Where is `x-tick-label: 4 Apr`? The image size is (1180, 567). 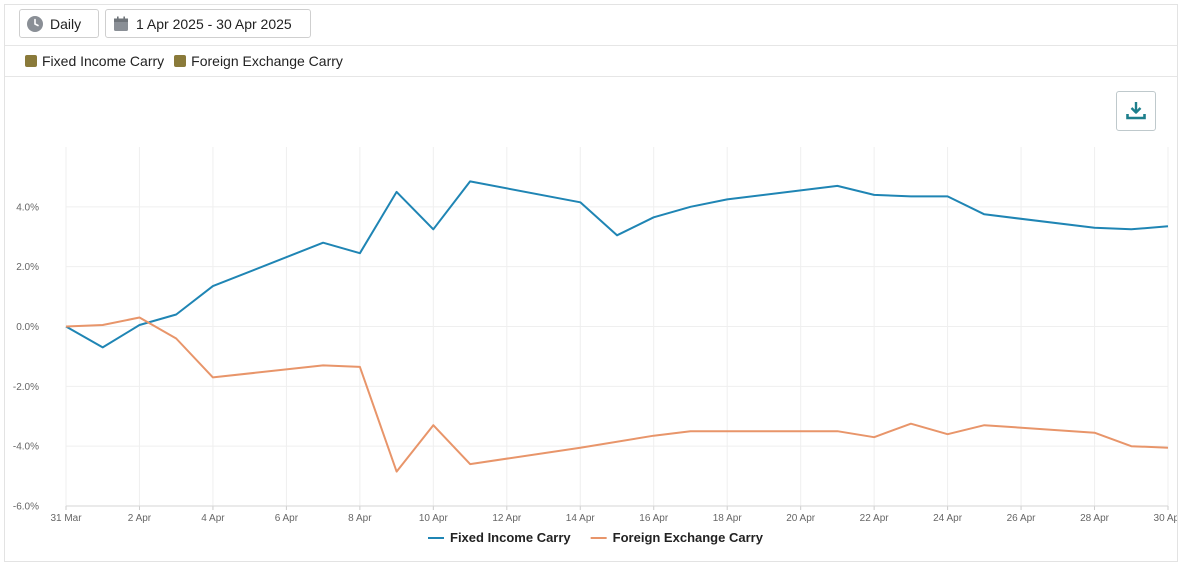
x-tick-label: 4 Apr is located at coordinates (213, 518).